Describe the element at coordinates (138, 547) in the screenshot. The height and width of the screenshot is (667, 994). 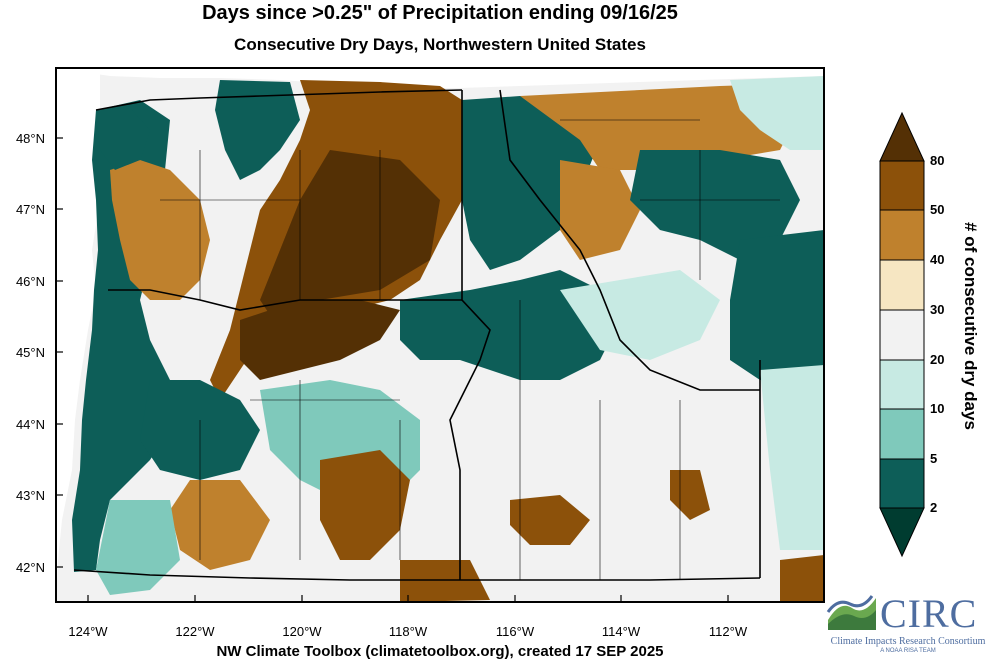
I see `sw-oregon-mint` at that location.